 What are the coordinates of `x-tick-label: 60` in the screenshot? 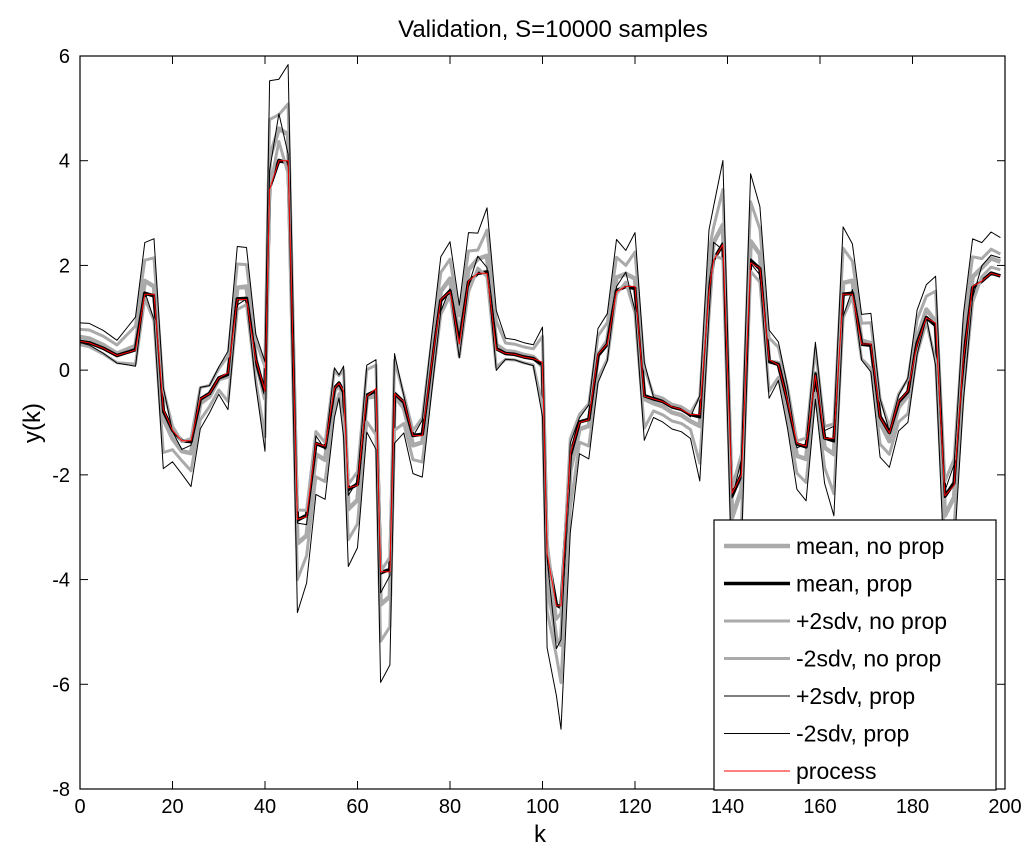 It's located at (357, 807).